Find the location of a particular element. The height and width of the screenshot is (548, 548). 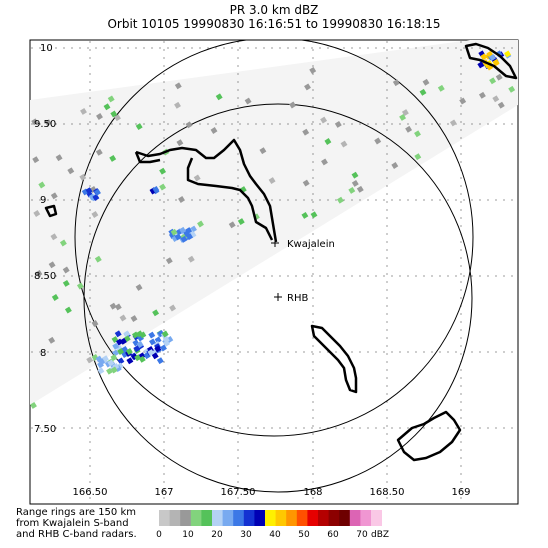

lat-tick-label: 7.50 is located at coordinates (45, 429).